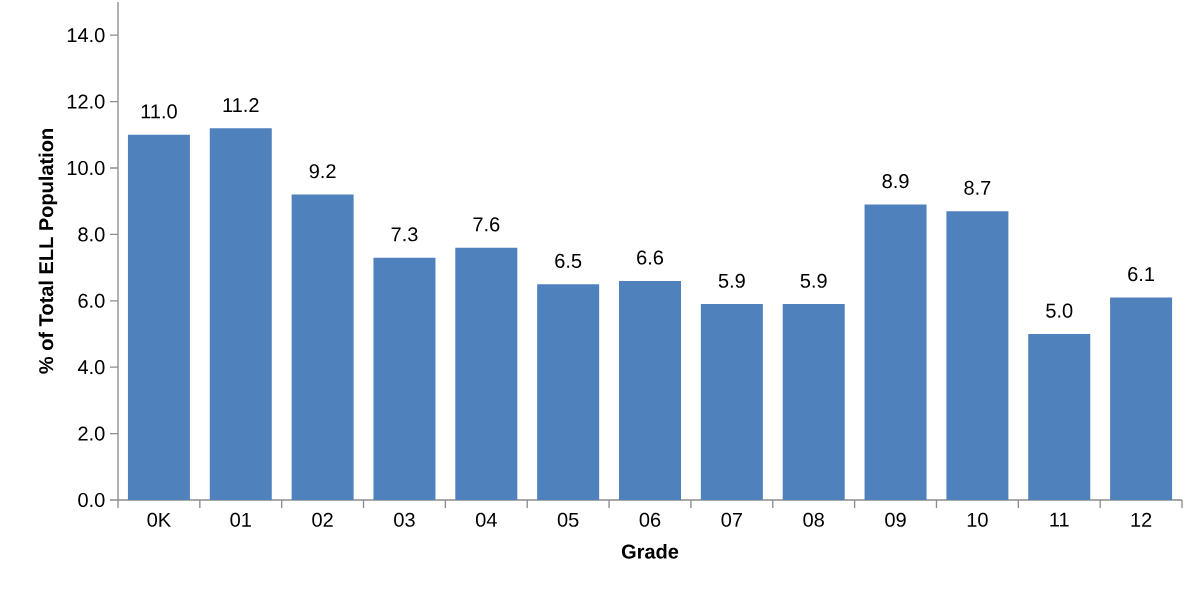 This screenshot has width=1185, height=589. Describe the element at coordinates (91, 433) in the screenshot. I see `y-tick-label: 2.0` at that location.